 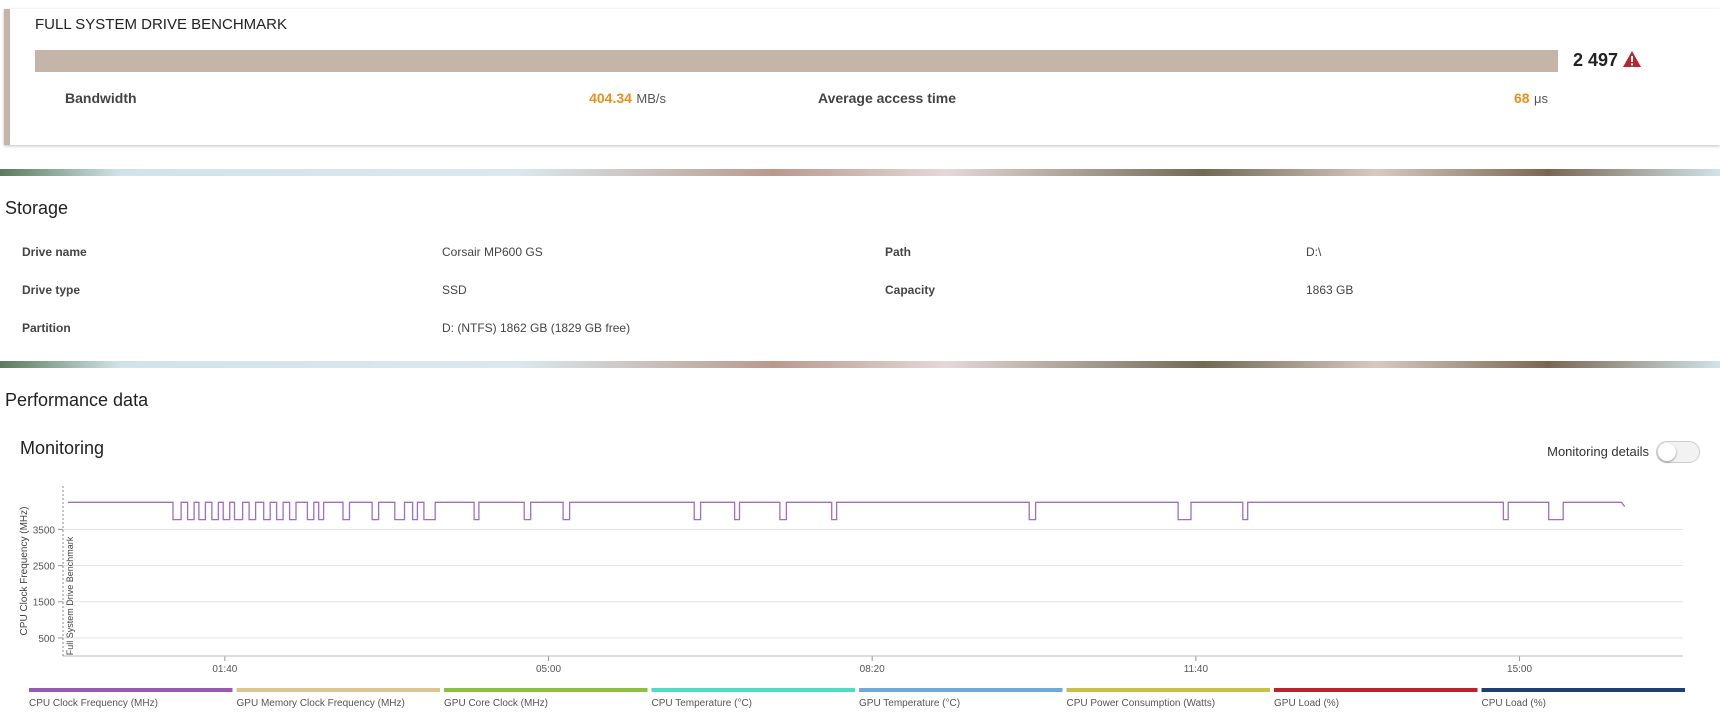 What do you see at coordinates (1632, 59) in the screenshot?
I see `warning-icon` at bounding box center [1632, 59].